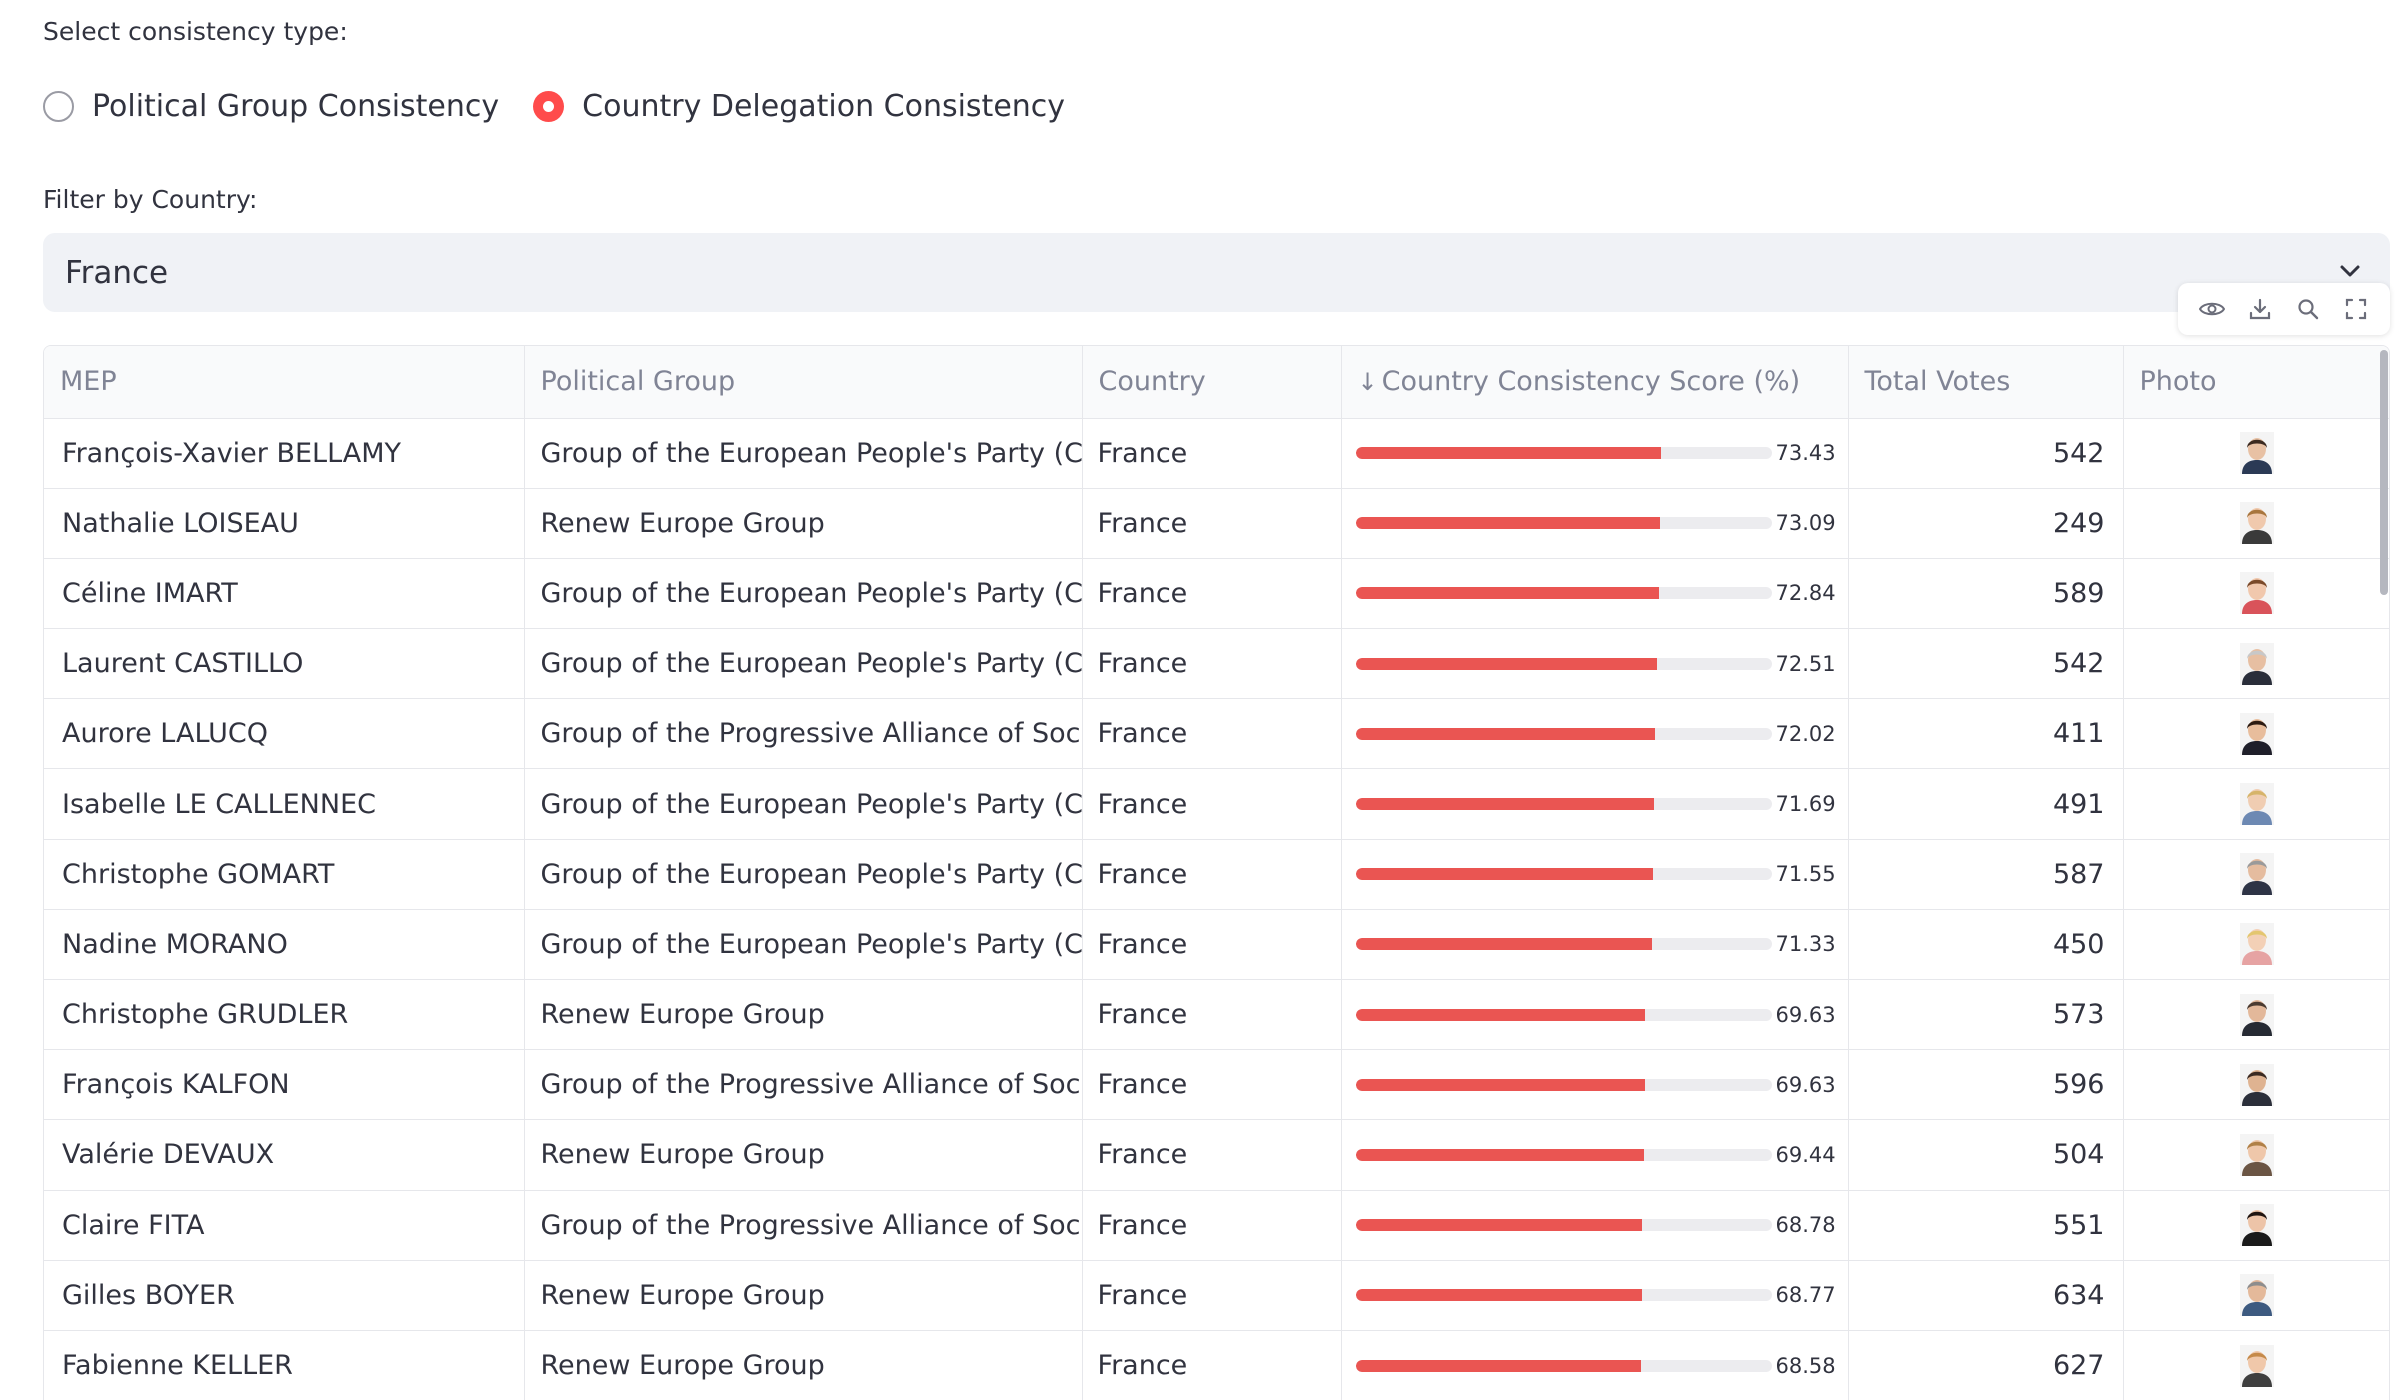 The height and width of the screenshot is (1400, 2406). What do you see at coordinates (1212, 382) in the screenshot?
I see `column-header-country: Country` at bounding box center [1212, 382].